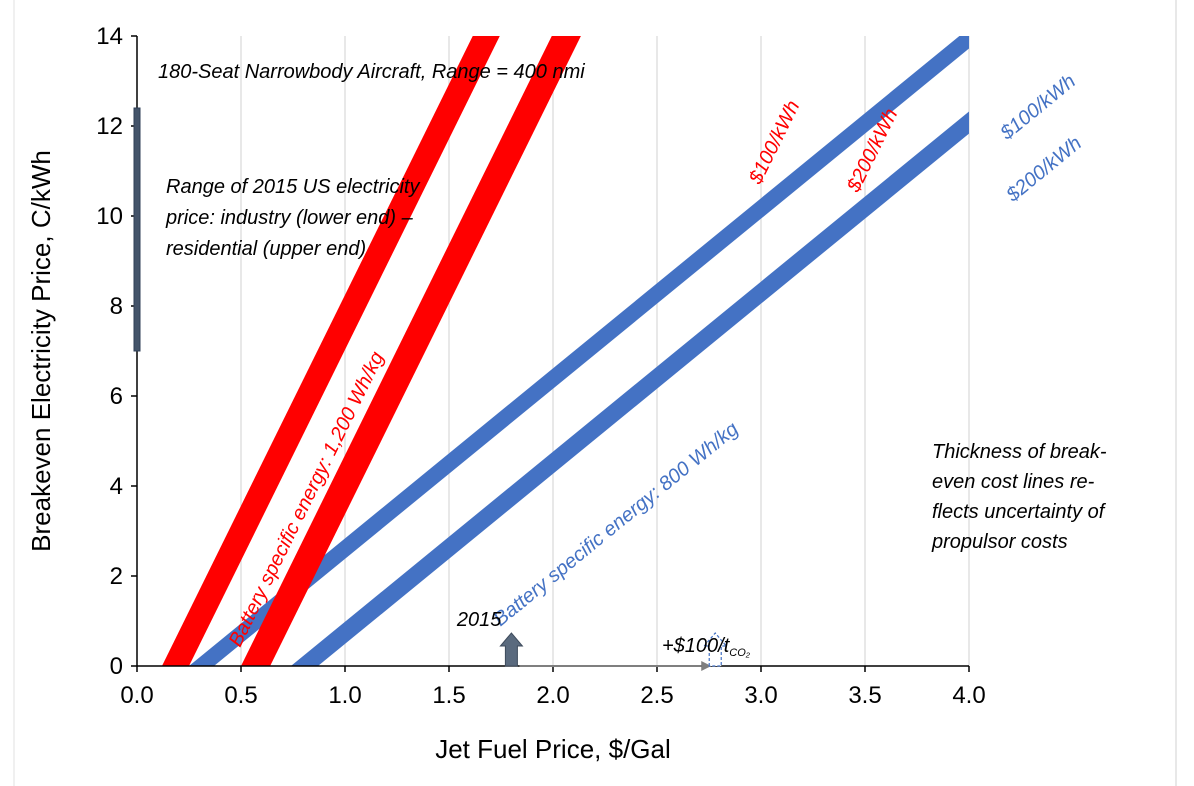  What do you see at coordinates (344, 695) in the screenshot?
I see `x-tick-label: 1.0` at bounding box center [344, 695].